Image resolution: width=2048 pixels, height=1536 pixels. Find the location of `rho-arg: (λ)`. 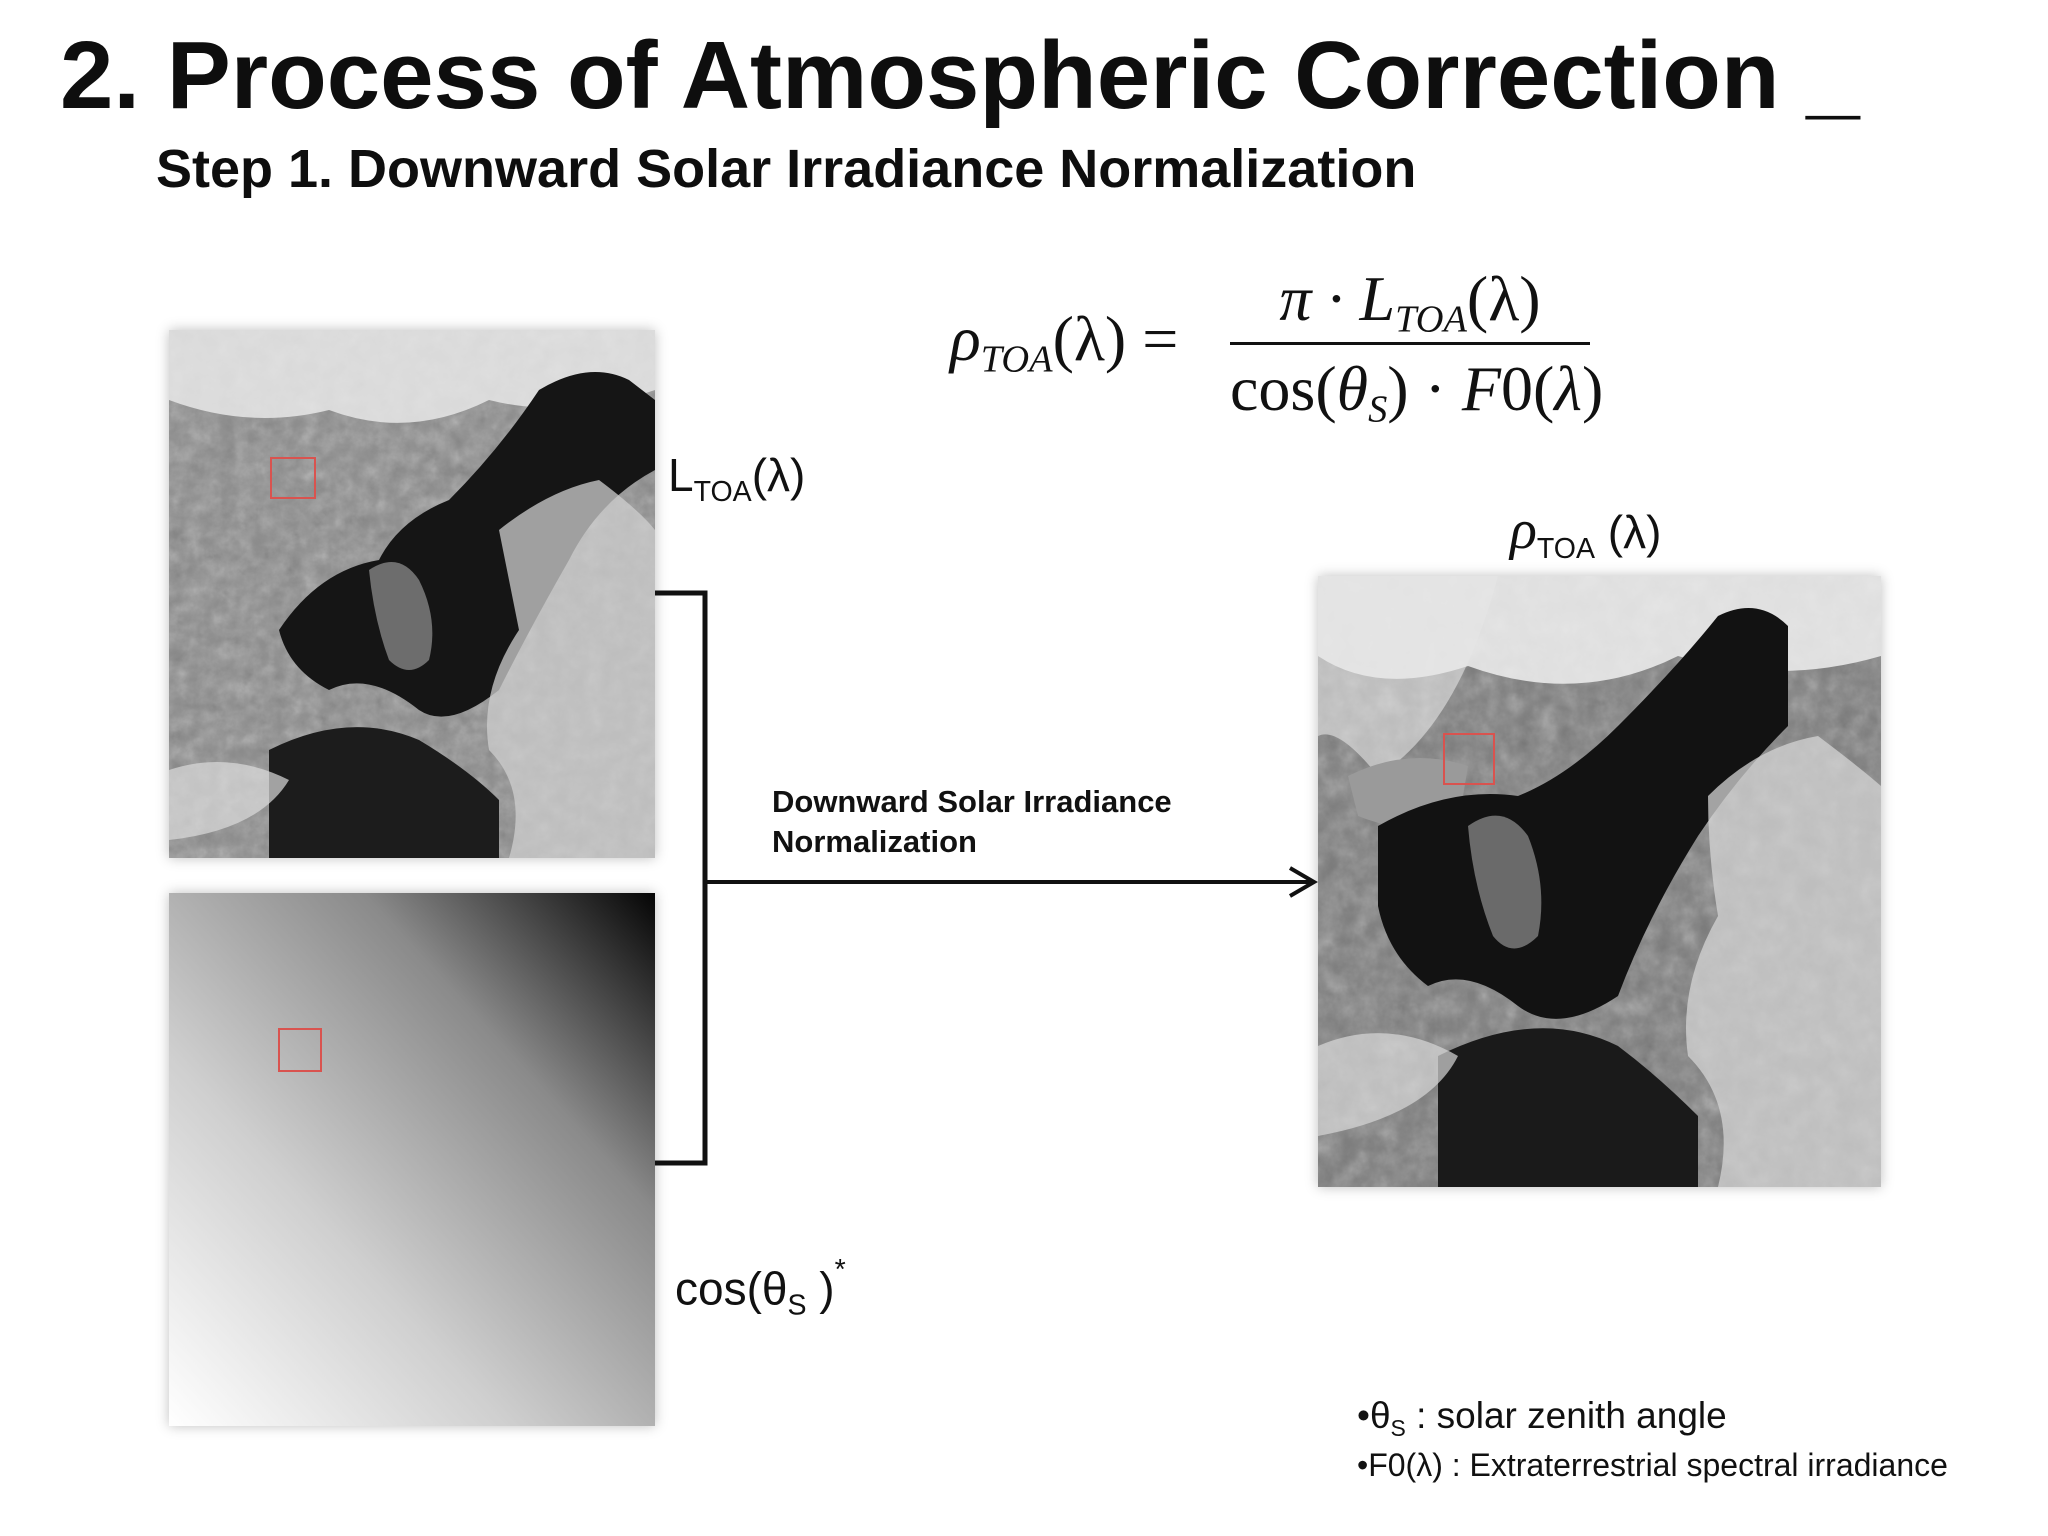

rho-arg: (λ) is located at coordinates (1628, 532).